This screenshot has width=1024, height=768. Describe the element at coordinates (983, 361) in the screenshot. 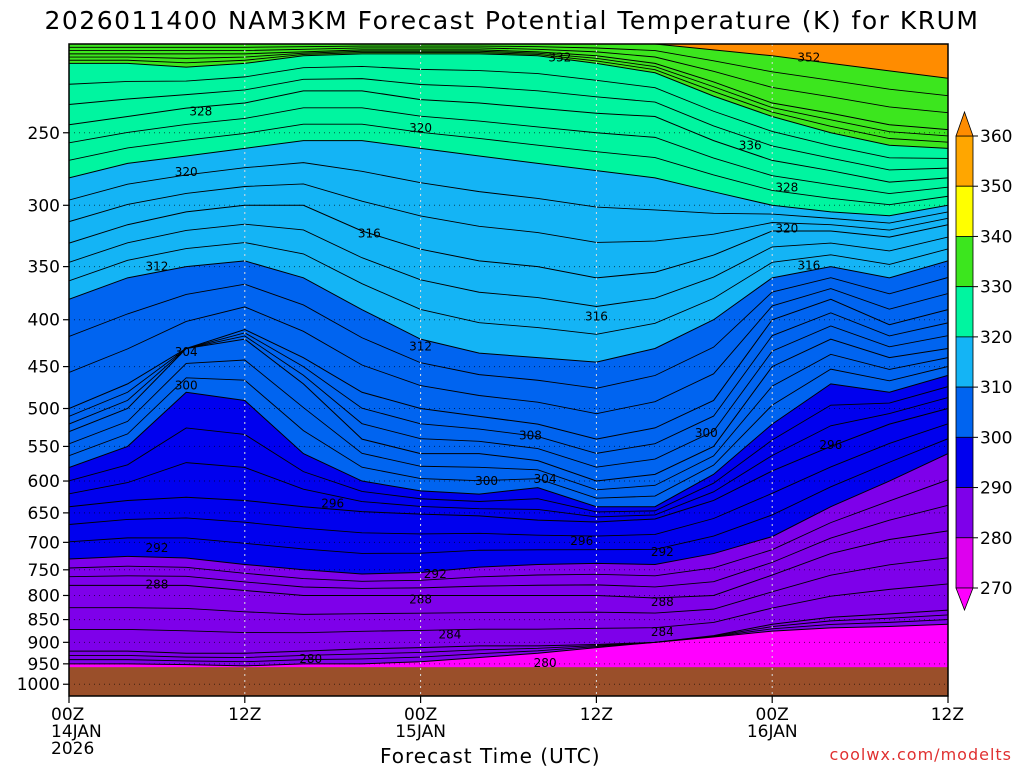

I see `colorbar: 360 350 340 330 320 310 300 290 280 270` at that location.